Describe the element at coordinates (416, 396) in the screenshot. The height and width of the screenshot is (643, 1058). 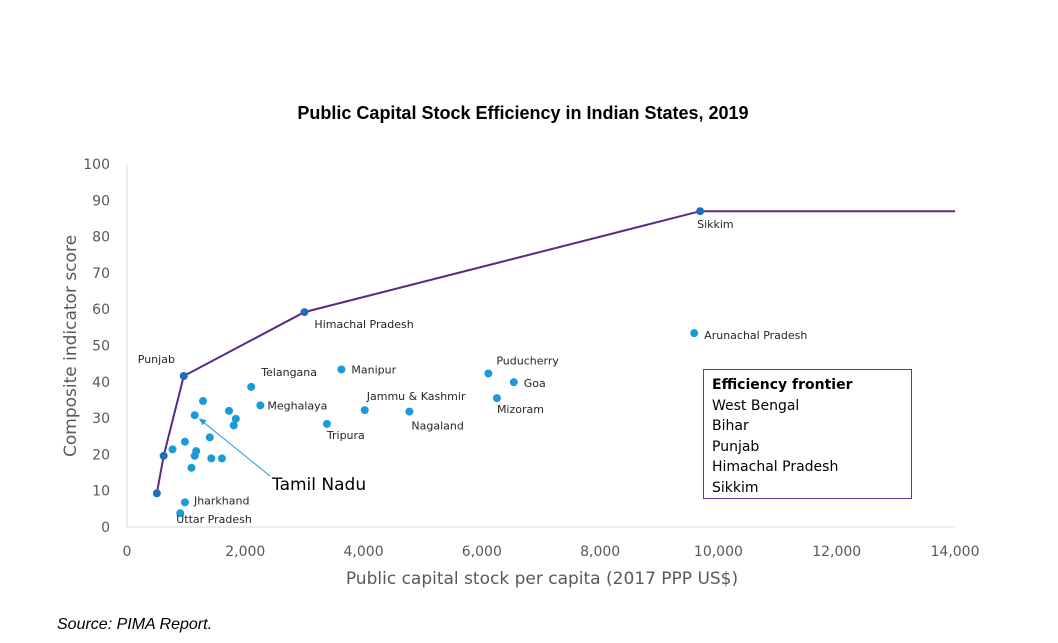
I see `point-label: Jammu & Kashmir` at that location.